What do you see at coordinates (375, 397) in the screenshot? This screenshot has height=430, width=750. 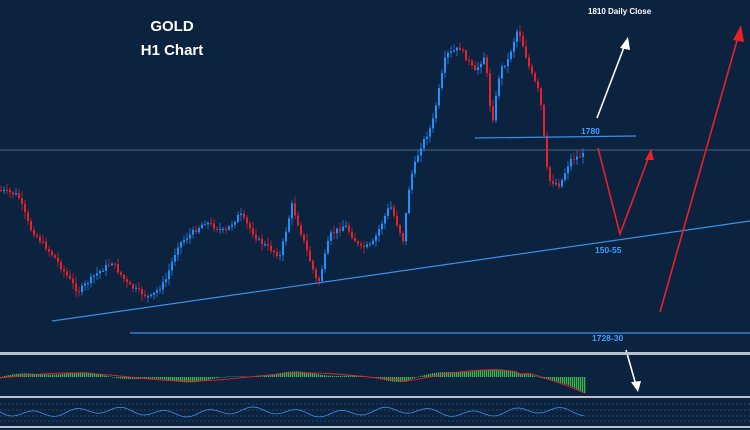 I see `panel-separator-middle` at bounding box center [375, 397].